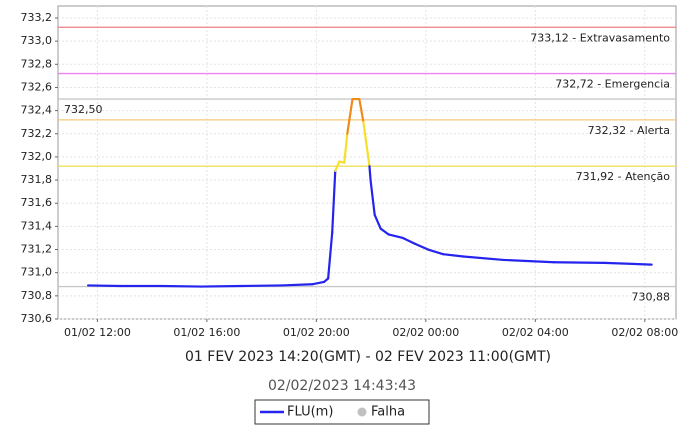  What do you see at coordinates (37, 63) in the screenshot?
I see `y-tick-label: 732,8` at bounding box center [37, 63].